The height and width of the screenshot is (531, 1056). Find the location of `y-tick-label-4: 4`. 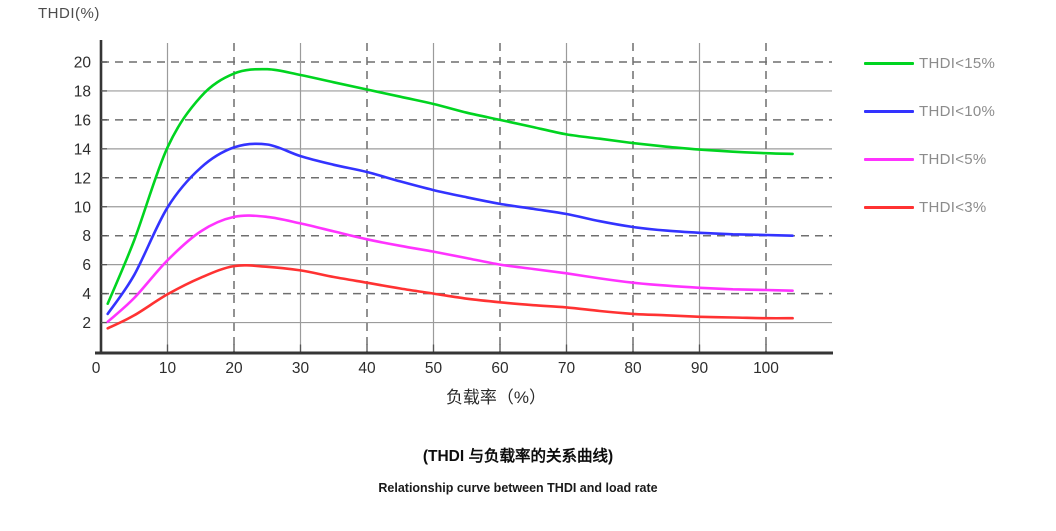

y-tick-label-4: 4 is located at coordinates (86, 294).